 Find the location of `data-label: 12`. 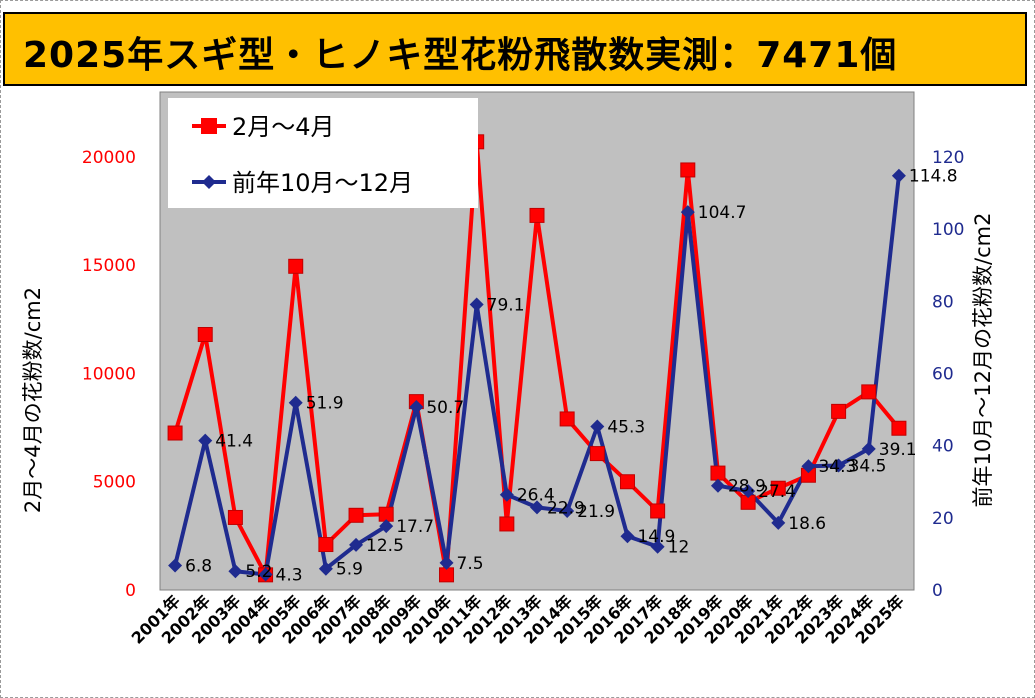

data-label: 12 is located at coordinates (679, 548).